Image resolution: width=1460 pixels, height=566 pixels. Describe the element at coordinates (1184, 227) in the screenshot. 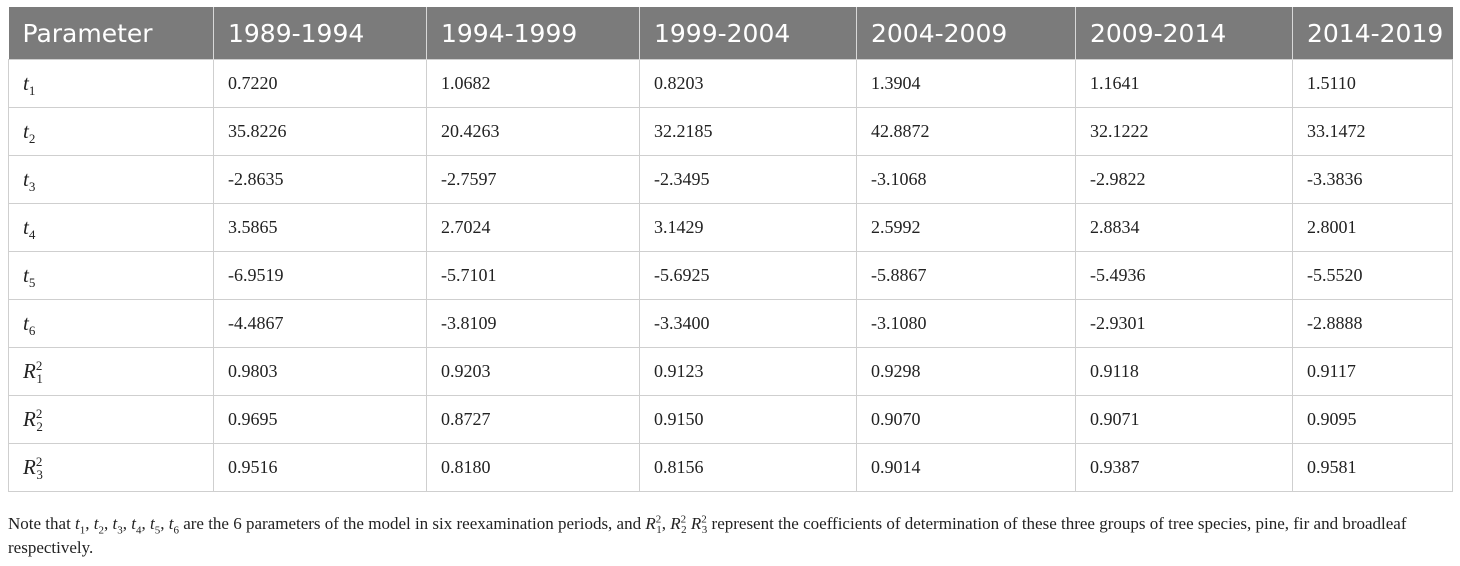

I see `value-cell: 2.8834` at that location.